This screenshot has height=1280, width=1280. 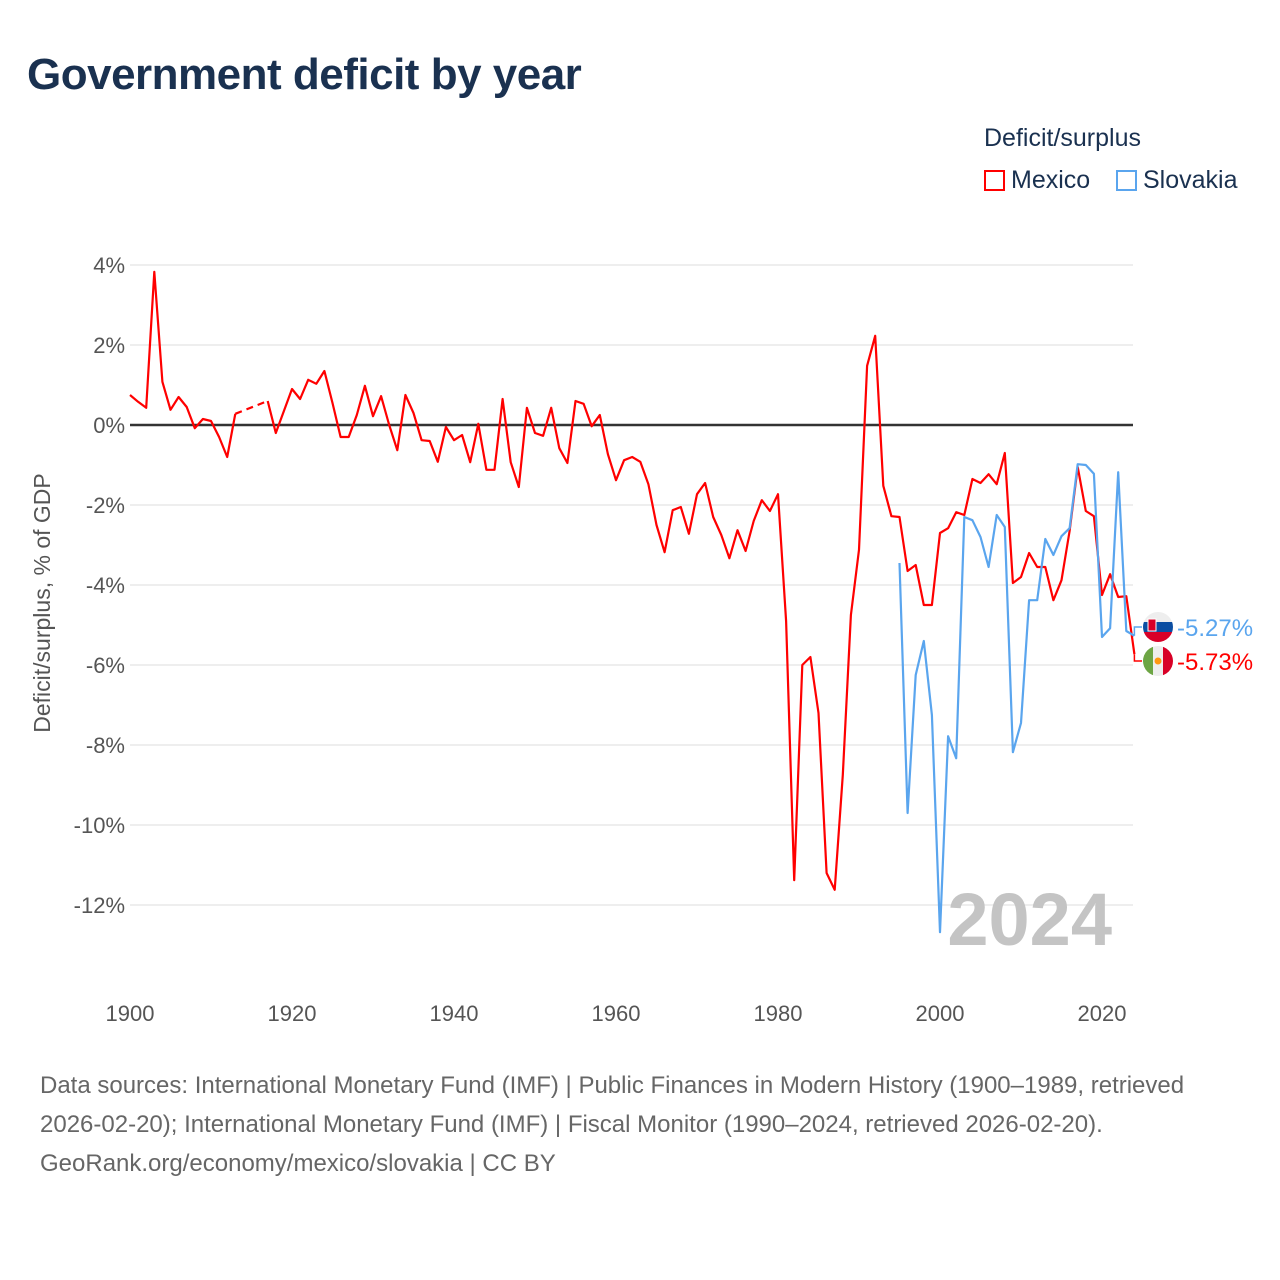 I want to click on x-tick-label: 1940, so click(x=454, y=1013).